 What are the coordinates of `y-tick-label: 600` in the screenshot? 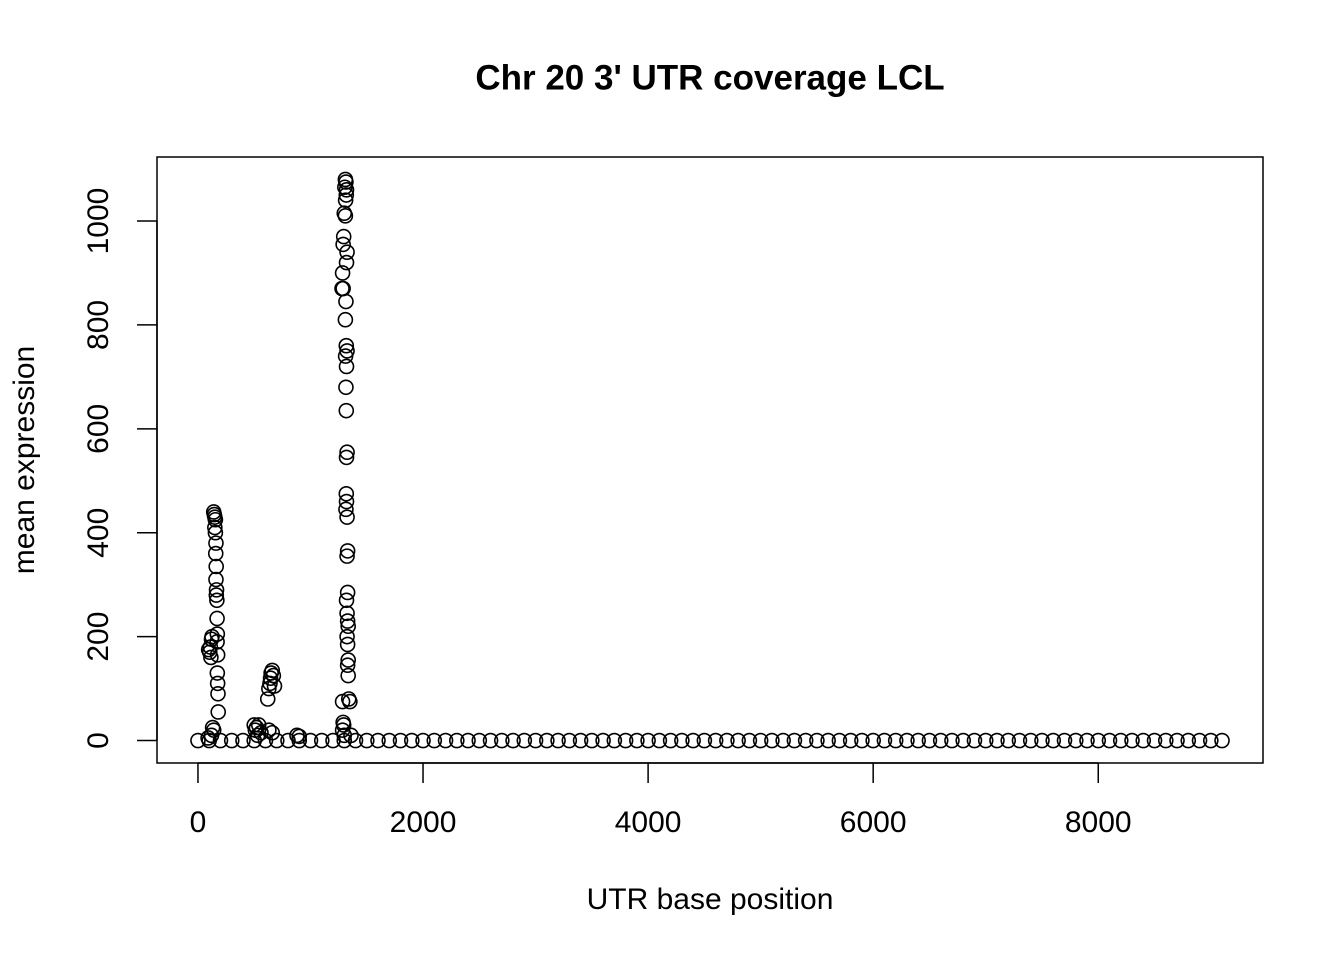 It's located at (98, 429).